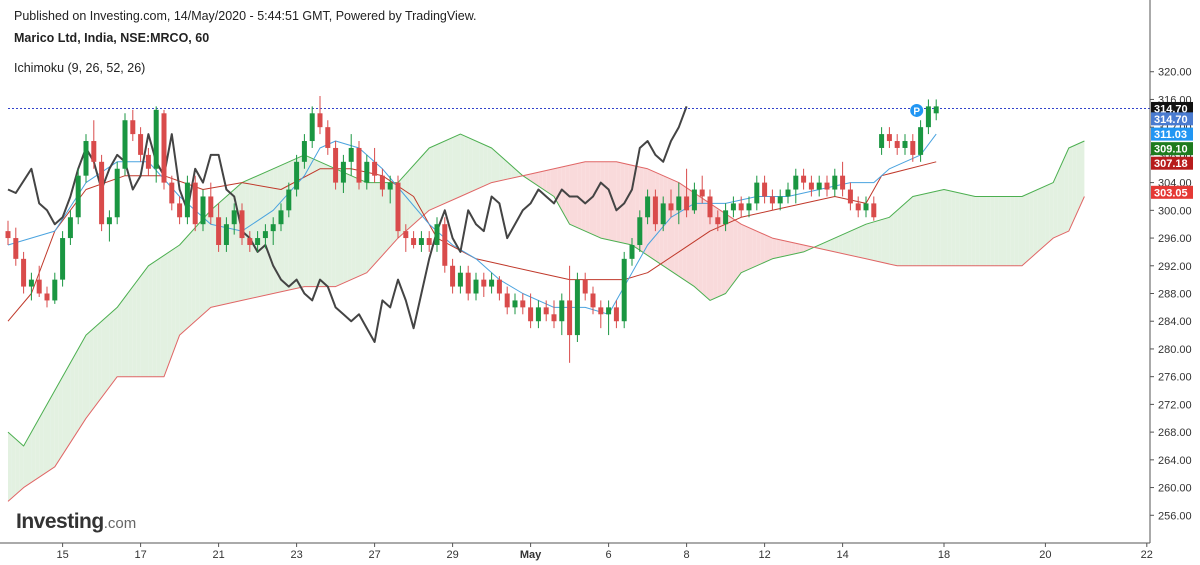  Describe the element at coordinates (1170, 135) in the screenshot. I see `price-label: 311.03` at that location.